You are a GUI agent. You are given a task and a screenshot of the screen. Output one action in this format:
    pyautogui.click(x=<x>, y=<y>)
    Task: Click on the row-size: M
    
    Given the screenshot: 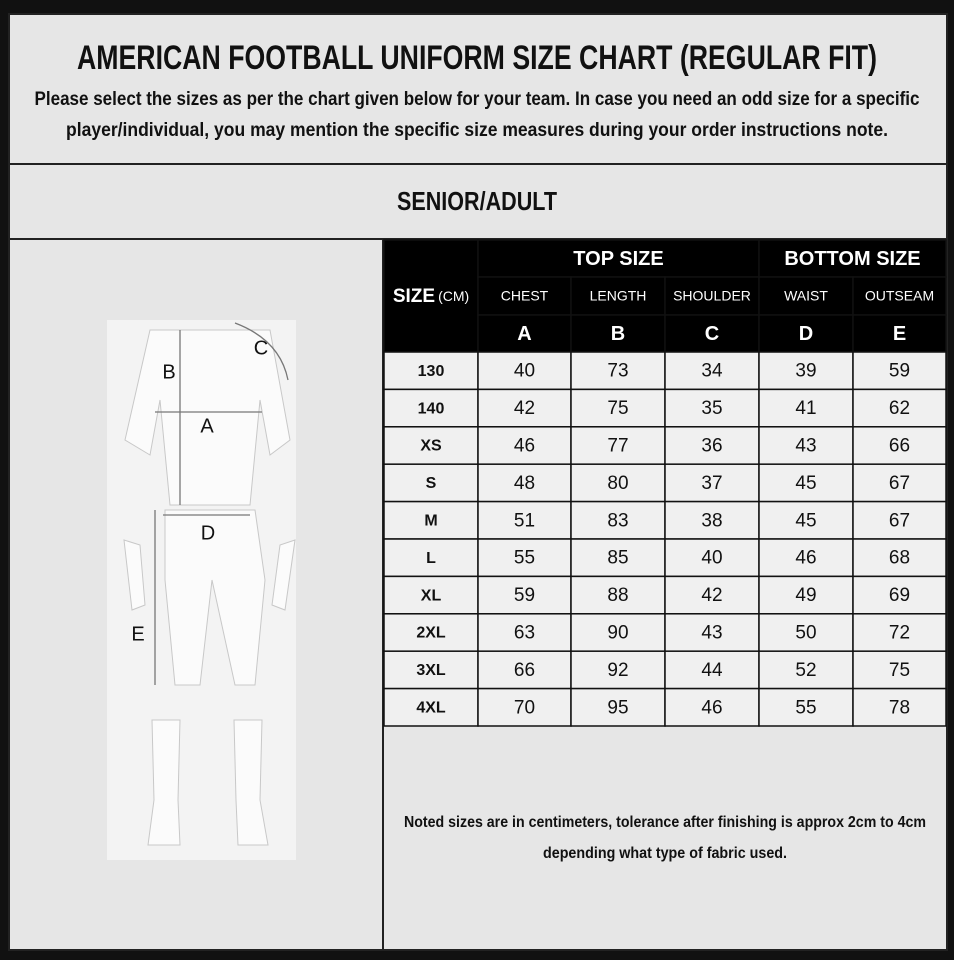 What is the action you would take?
    pyautogui.click(x=430, y=521)
    